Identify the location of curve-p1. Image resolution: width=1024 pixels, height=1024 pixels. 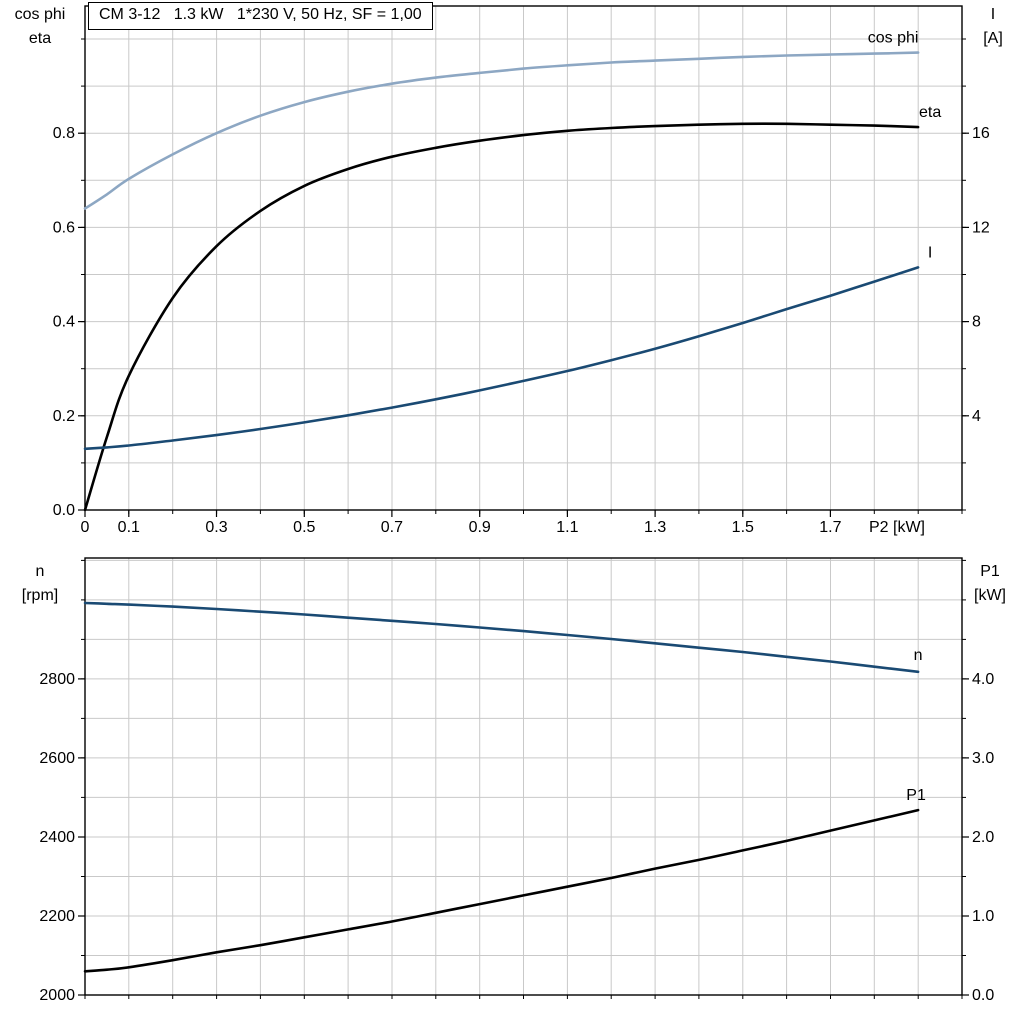
(501, 890).